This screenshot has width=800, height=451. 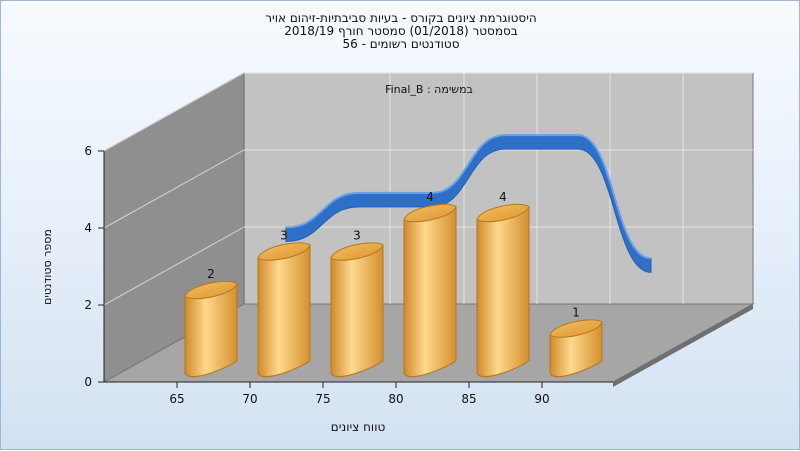 I want to click on x-tick-label-3: 80, so click(x=395, y=399).